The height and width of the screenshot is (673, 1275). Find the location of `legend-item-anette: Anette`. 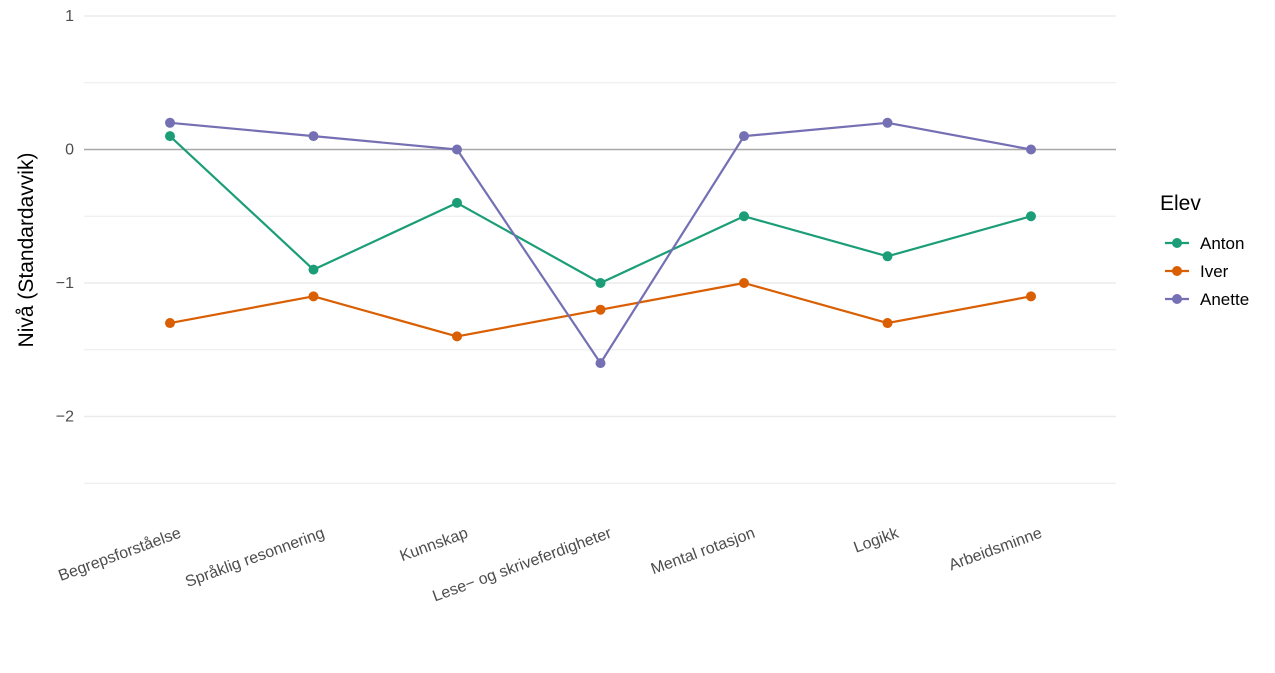

legend-item-anette: Anette is located at coordinates (1207, 299).